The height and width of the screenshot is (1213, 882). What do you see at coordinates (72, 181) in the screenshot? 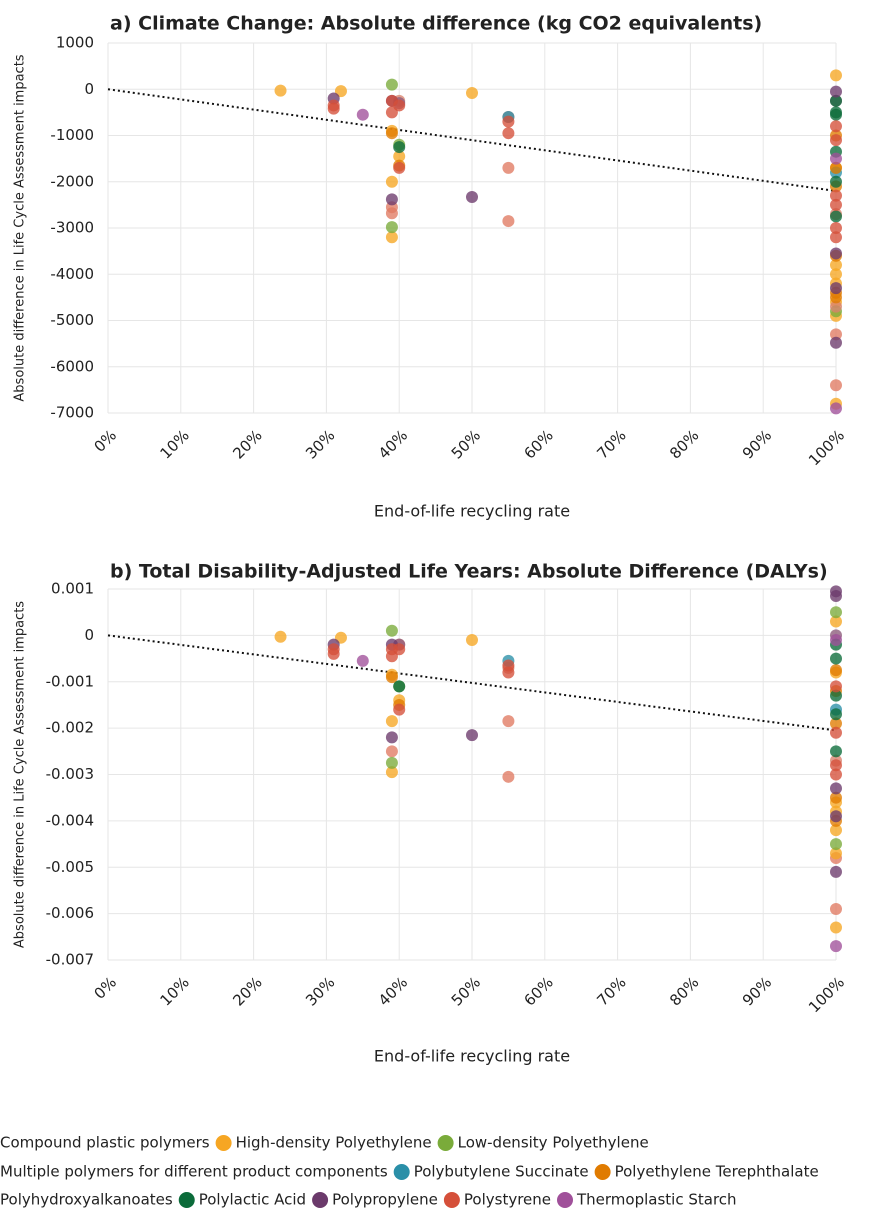
I see `y-tick-label: -2000` at bounding box center [72, 181].